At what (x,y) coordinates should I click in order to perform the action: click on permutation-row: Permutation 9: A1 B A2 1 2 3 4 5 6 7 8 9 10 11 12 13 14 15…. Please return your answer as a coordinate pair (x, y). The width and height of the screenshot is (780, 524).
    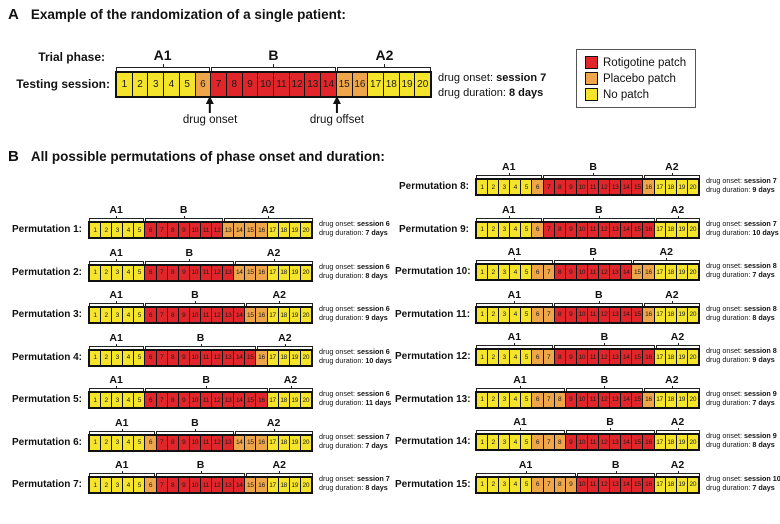
    Looking at the image, I should click on (587, 225).